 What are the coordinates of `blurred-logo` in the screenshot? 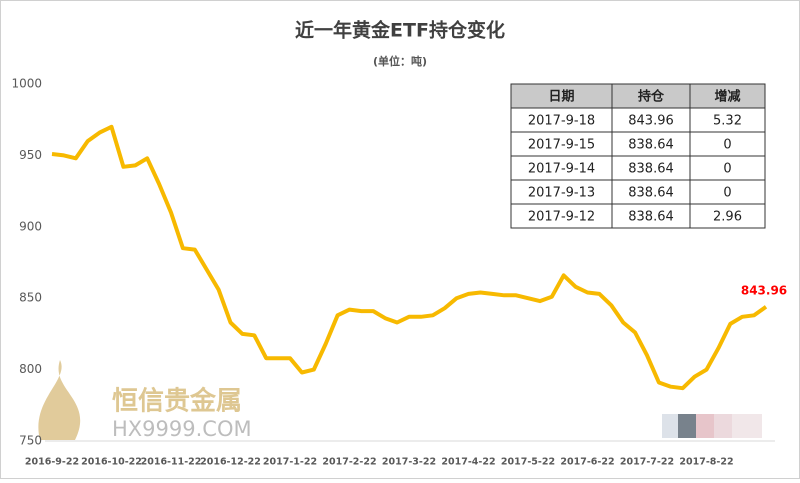 It's located at (712, 426).